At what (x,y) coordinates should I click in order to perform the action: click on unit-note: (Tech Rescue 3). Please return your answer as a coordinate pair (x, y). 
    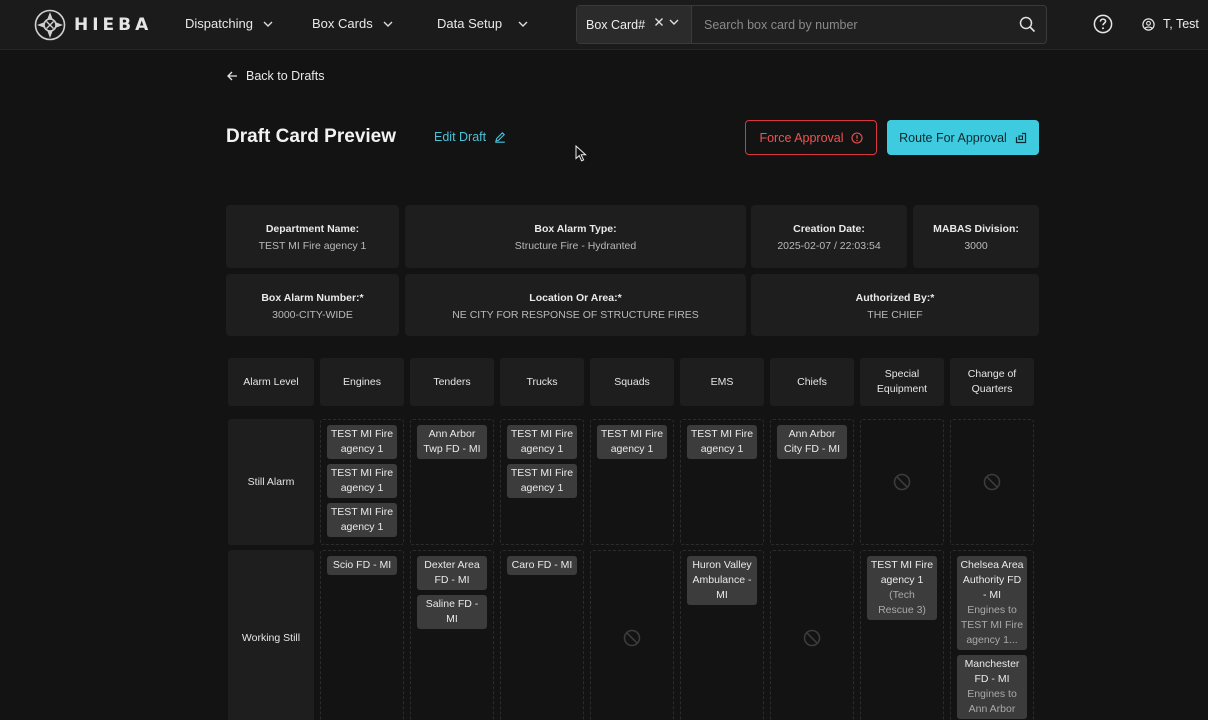
    Looking at the image, I should click on (902, 602).